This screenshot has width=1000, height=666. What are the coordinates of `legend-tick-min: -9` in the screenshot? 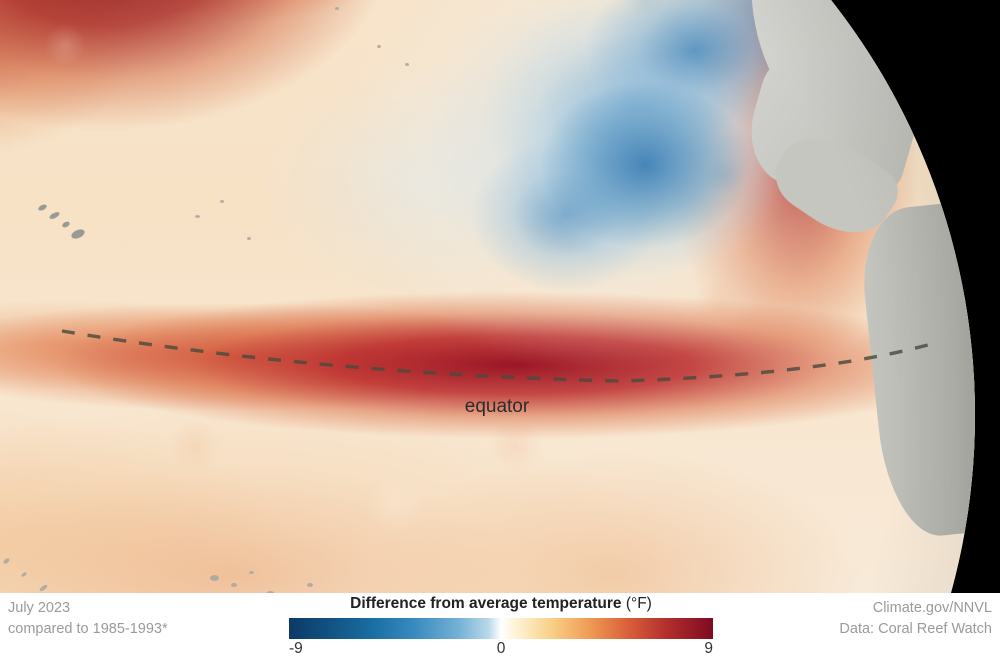 It's located at (296, 648).